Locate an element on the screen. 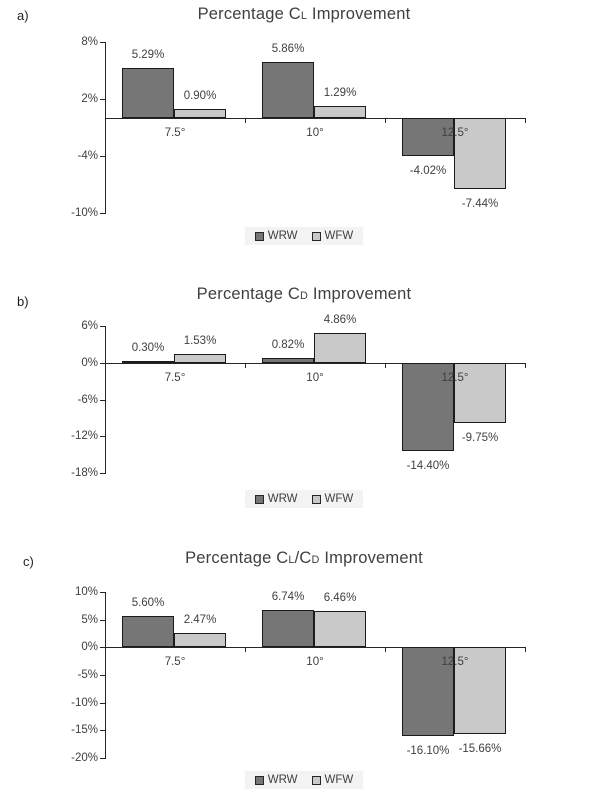 The height and width of the screenshot is (794, 608). legend-c: WRW WFW is located at coordinates (304, 780).